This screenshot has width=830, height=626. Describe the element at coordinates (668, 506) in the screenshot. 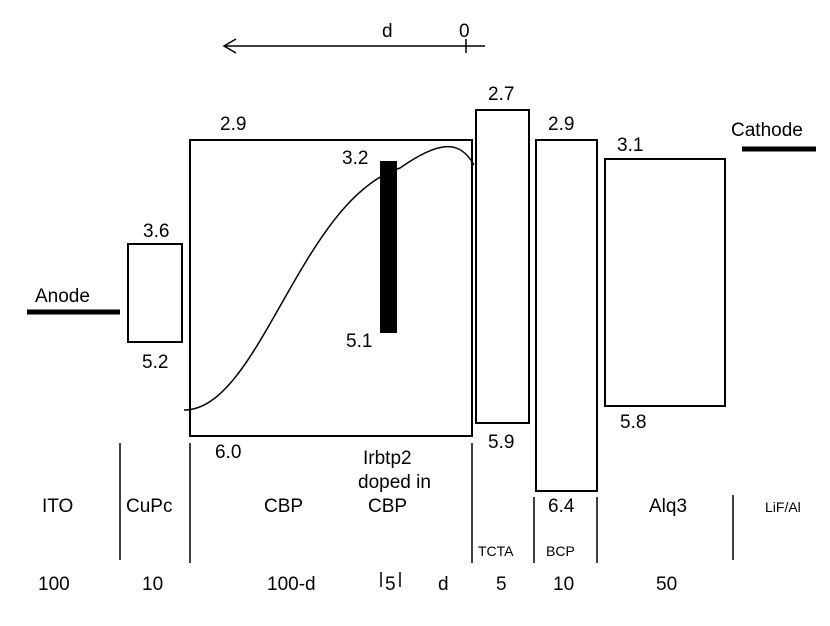

I see `layer-alq3: Alq3` at that location.